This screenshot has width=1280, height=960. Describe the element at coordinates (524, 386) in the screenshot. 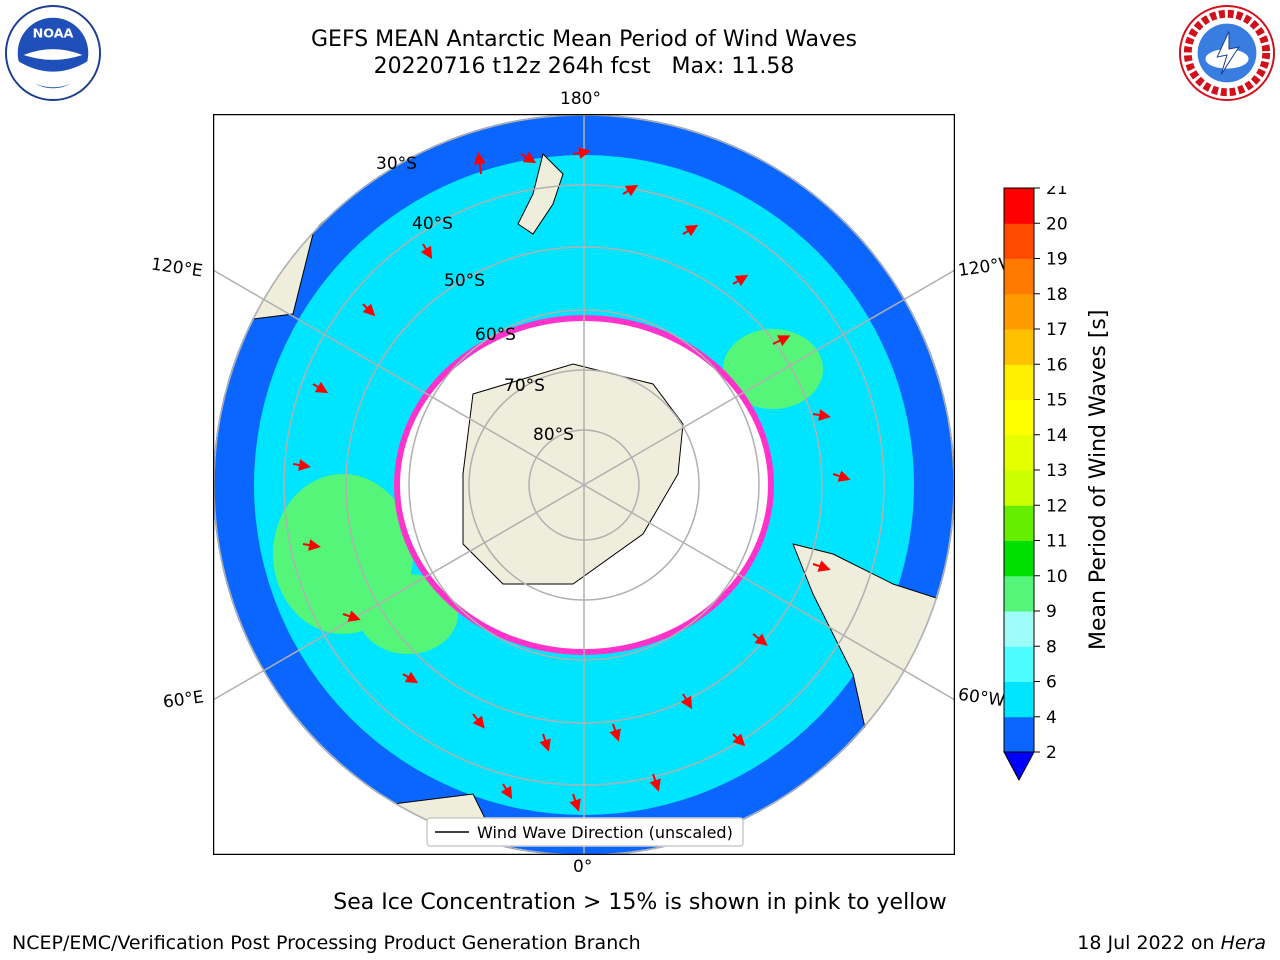

I see `lat-label: 70°S` at that location.